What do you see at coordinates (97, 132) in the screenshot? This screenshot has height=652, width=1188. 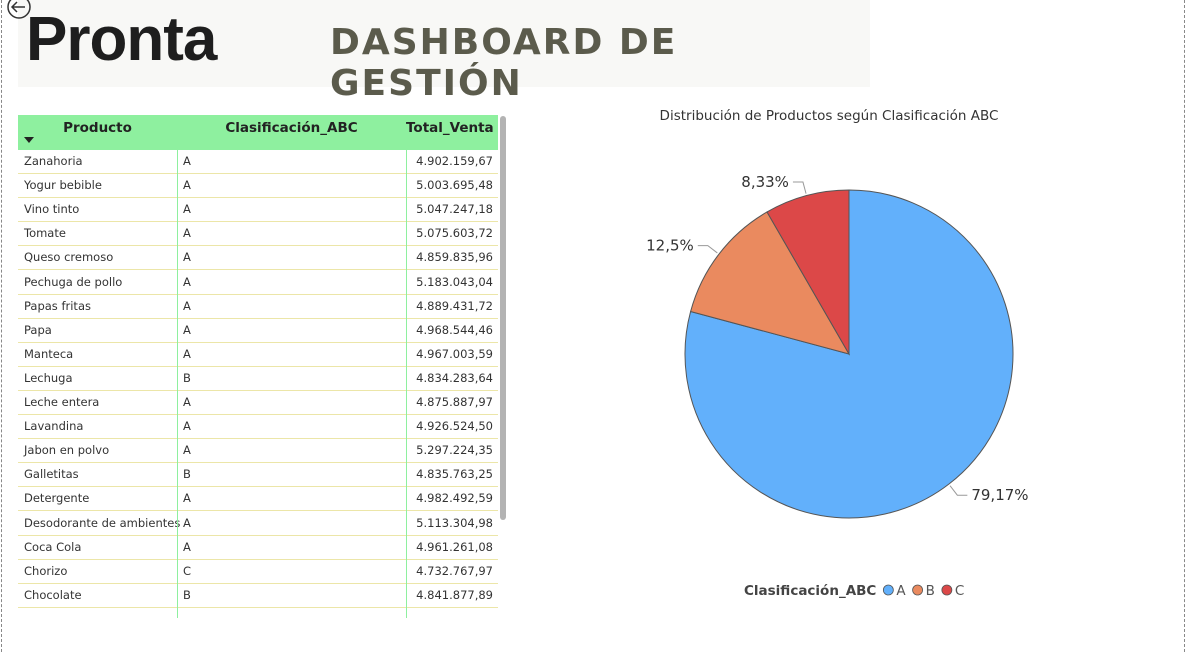 I see `column-header: Producto` at bounding box center [97, 132].